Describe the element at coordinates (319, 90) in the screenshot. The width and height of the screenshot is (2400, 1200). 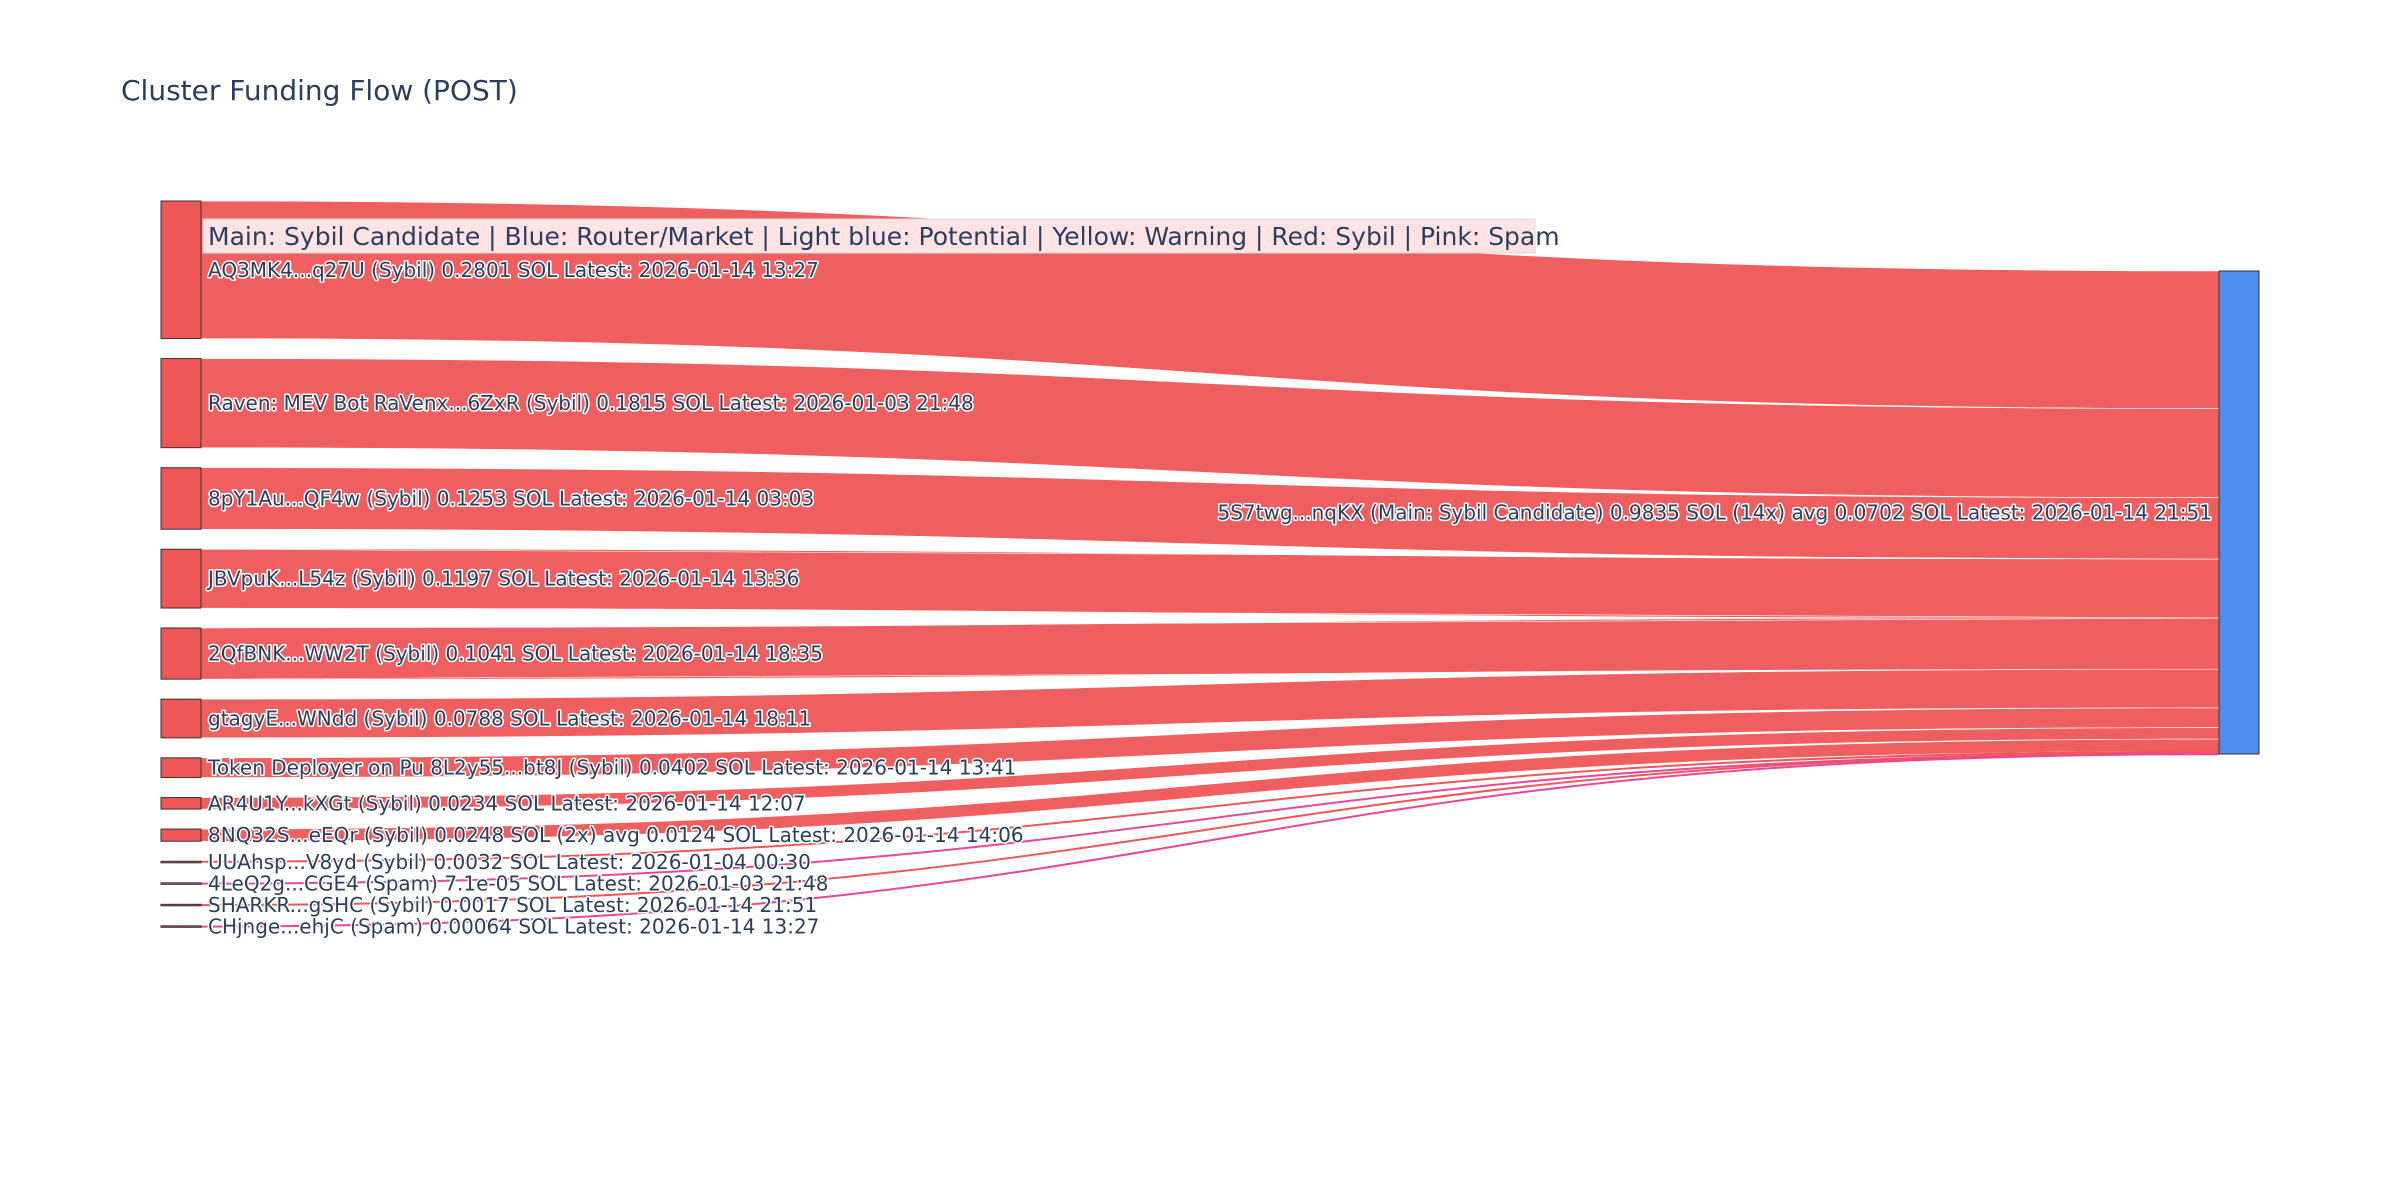
I see `chart-title: Cluster Funding Flow (POST)` at that location.